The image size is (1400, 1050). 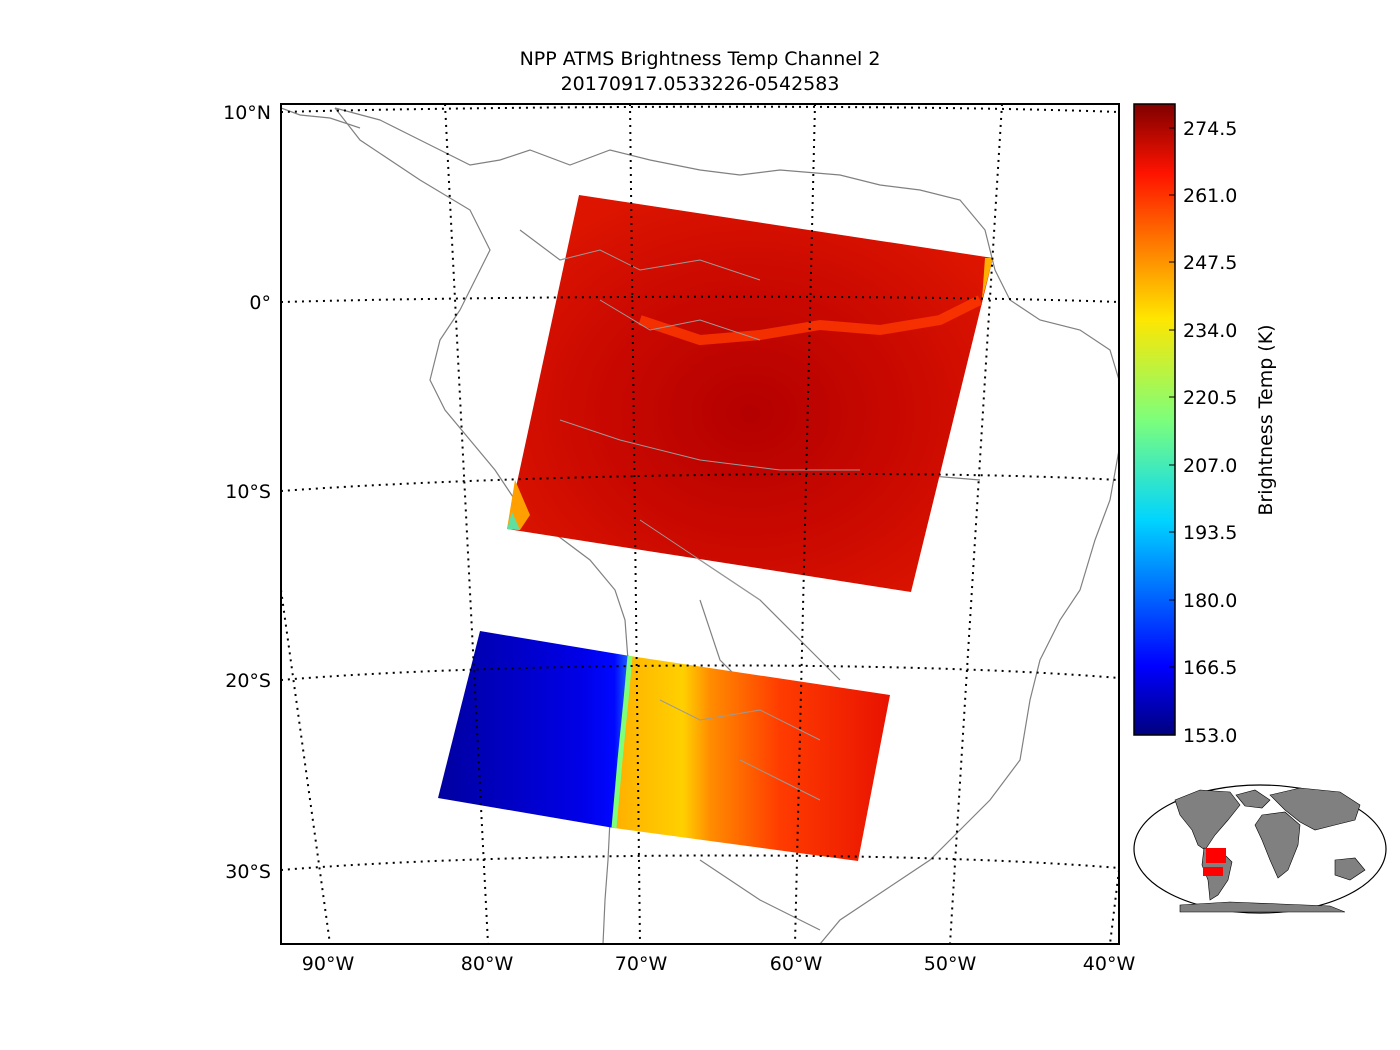 What do you see at coordinates (641, 964) in the screenshot?
I see `lon-label-70w: 70°W` at bounding box center [641, 964].